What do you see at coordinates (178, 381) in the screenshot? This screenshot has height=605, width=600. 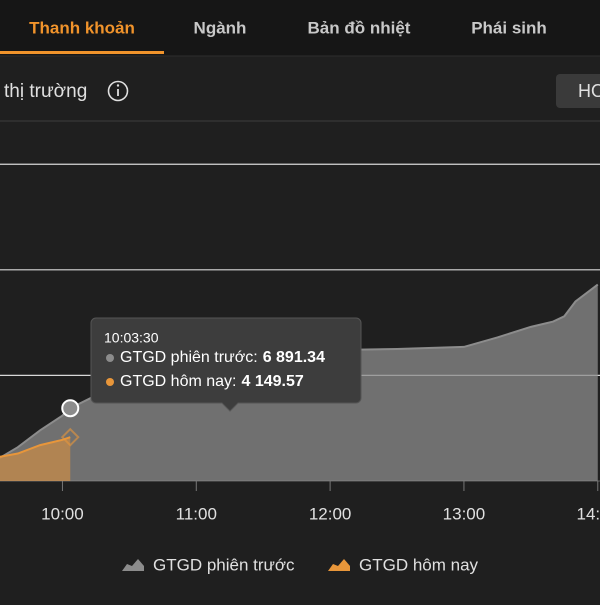 I see `tooltip-label: GTGD hôm nay:` at bounding box center [178, 381].